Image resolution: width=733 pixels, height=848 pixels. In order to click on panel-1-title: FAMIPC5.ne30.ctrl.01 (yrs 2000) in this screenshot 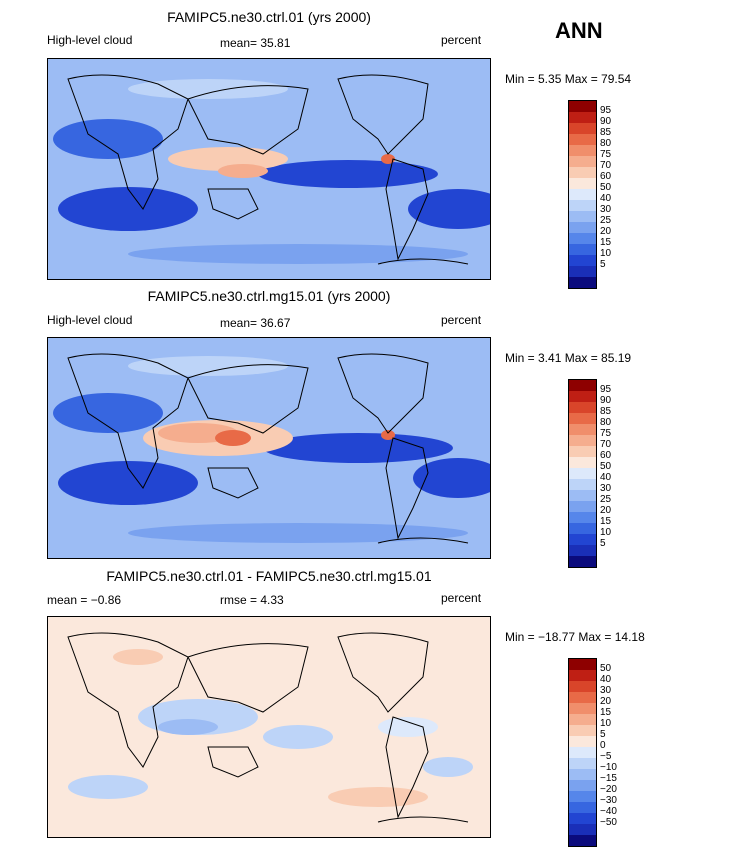, I will do `click(269, 17)`.